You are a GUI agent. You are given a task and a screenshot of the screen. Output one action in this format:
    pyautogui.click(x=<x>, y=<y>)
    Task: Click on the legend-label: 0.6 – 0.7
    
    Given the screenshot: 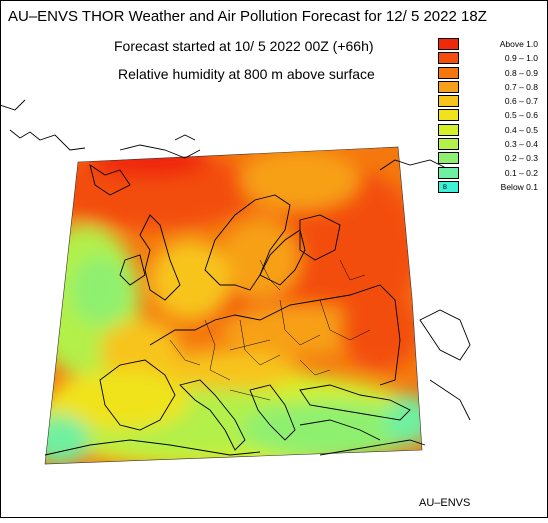 What is the action you would take?
    pyautogui.click(x=521, y=101)
    